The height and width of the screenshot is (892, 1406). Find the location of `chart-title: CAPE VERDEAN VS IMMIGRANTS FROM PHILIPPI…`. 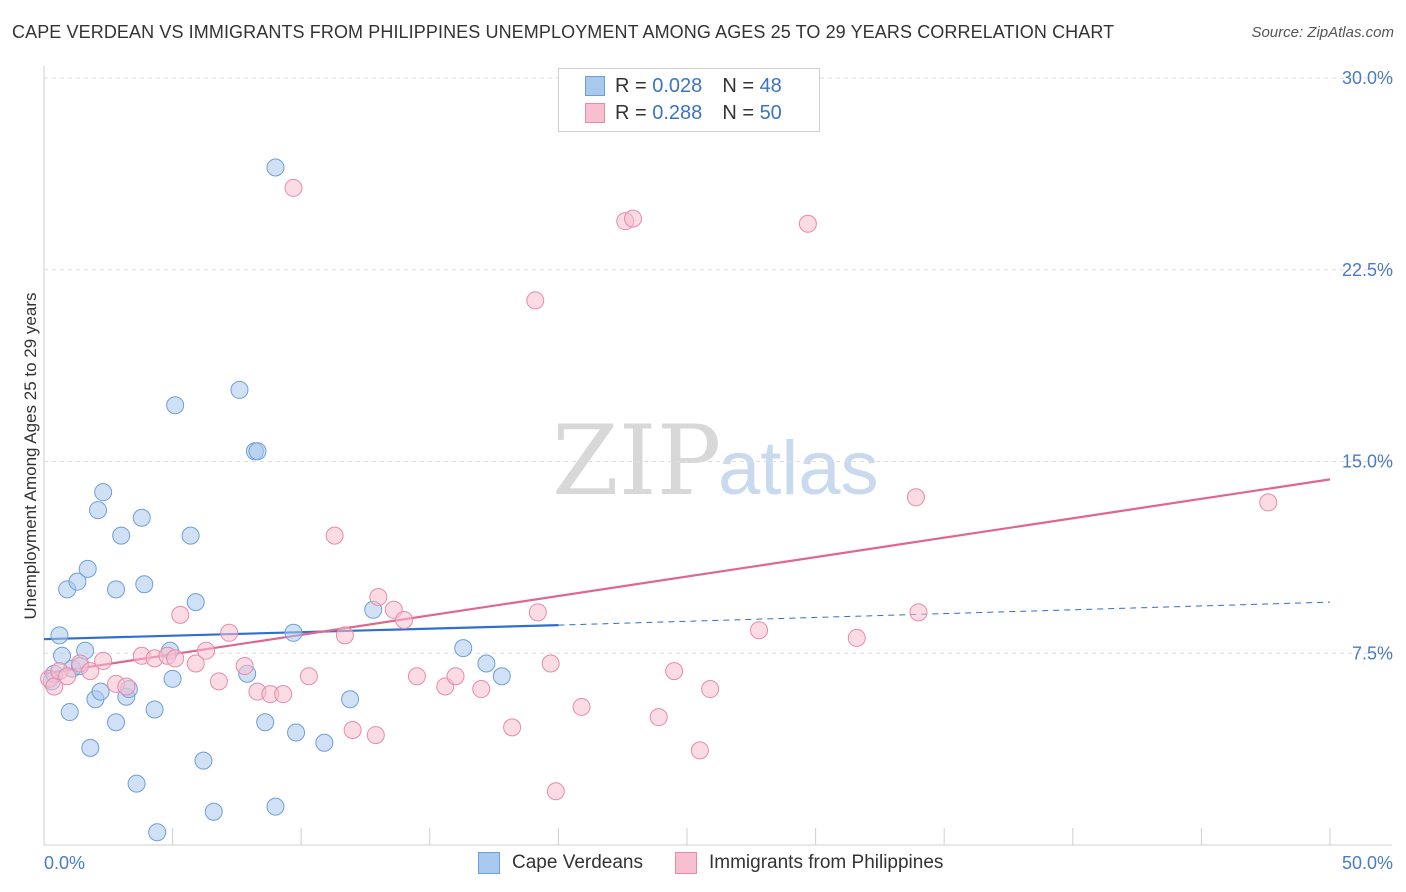

chart-title: CAPE VERDEAN VS IMMIGRANTS FROM PHILIPPI… is located at coordinates (563, 32).